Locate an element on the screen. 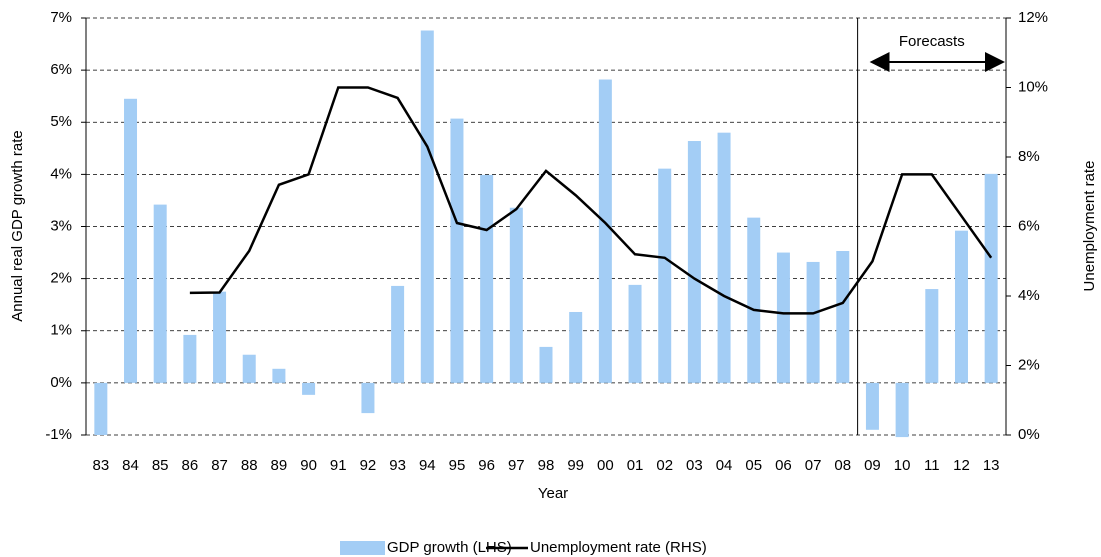  x-tick-label: 00 is located at coordinates (605, 465).